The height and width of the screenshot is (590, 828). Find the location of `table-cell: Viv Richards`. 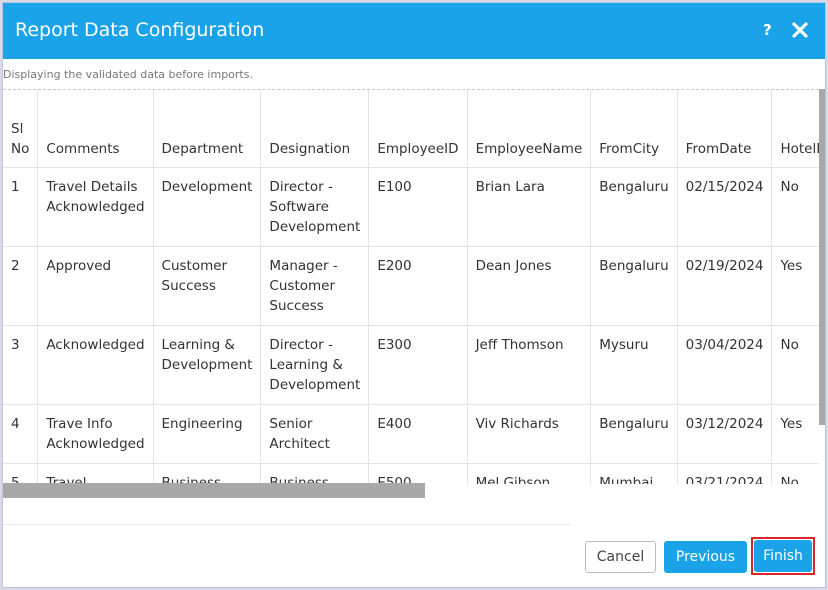

table-cell: Viv Richards is located at coordinates (529, 434).